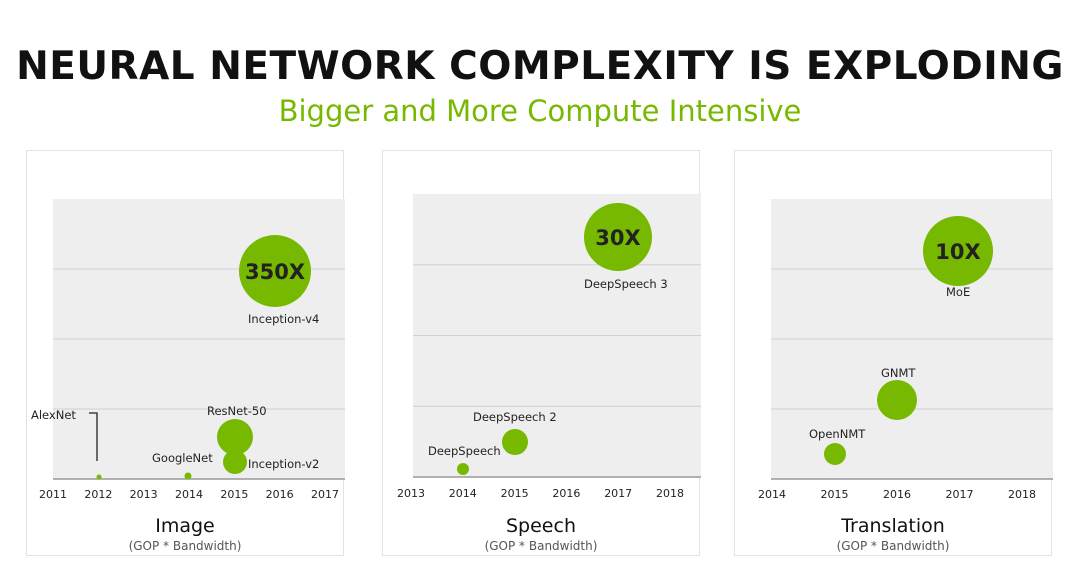 Image resolution: width=1080 pixels, height=571 pixels. I want to click on multiplier-label: 30X, so click(617, 238).